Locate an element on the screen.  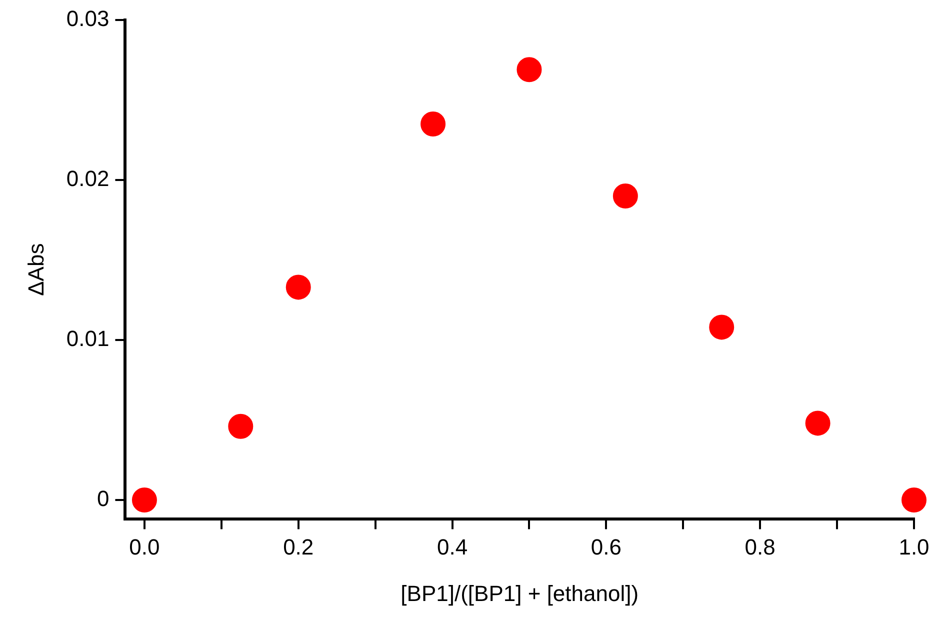
y-tick-label: 0 is located at coordinates (103, 499).